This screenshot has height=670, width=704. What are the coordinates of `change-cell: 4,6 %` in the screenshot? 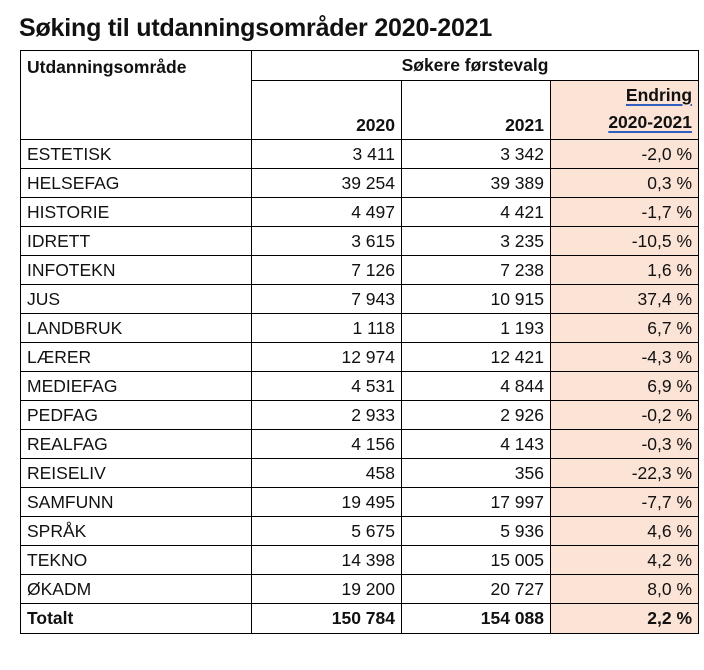 It's located at (624, 531).